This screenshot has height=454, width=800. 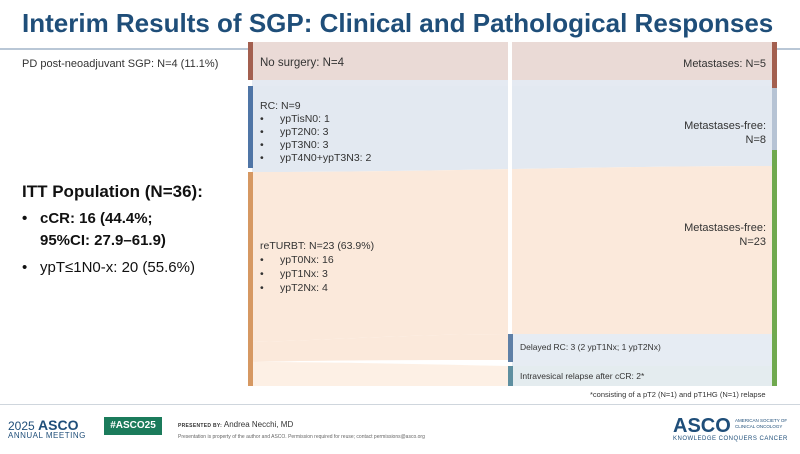 I want to click on returbt-item: • ypT2Nx: 4, so click(x=294, y=288).